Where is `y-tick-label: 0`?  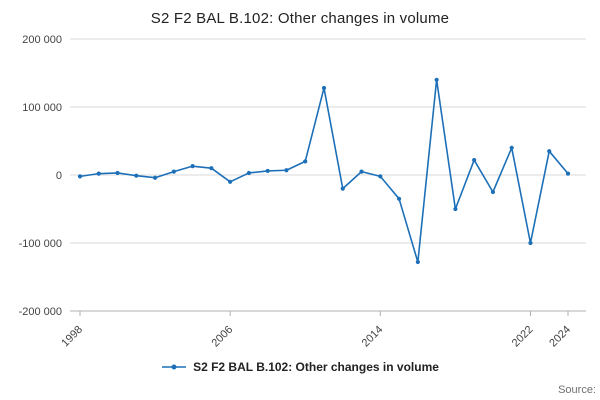
y-tick-label: 0 is located at coordinates (59, 176).